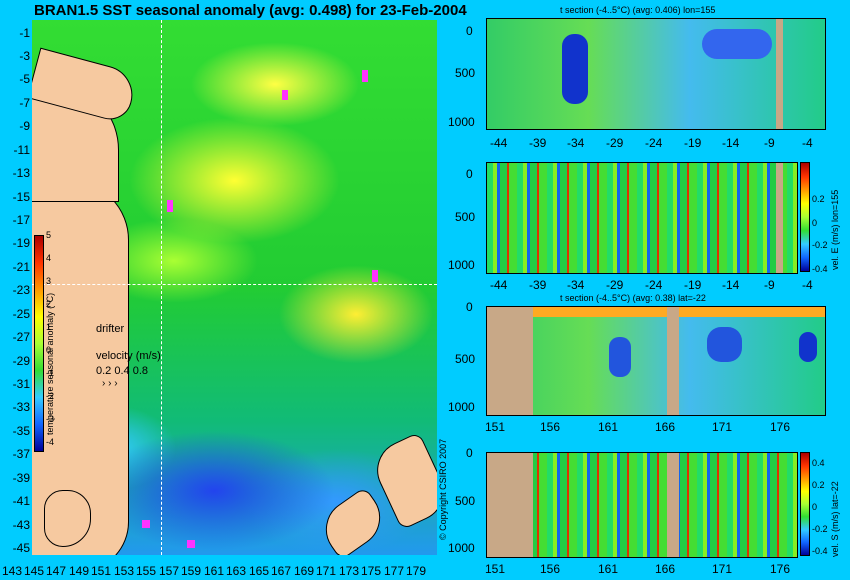 The width and height of the screenshot is (850, 580). I want to click on vel-s-section-panel, so click(642, 505).